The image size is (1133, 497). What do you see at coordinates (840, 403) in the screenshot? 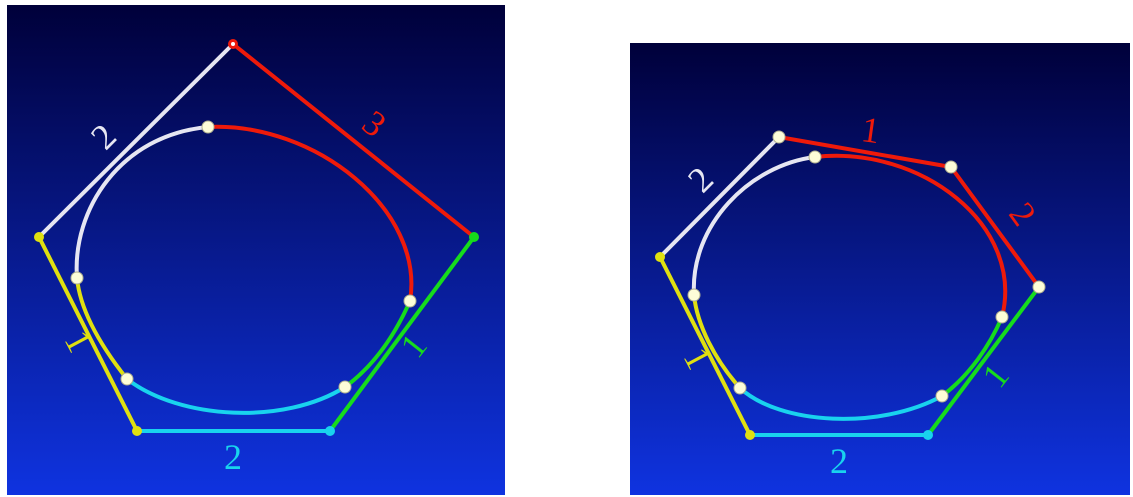
I see `right-cyan-curve` at bounding box center [840, 403].